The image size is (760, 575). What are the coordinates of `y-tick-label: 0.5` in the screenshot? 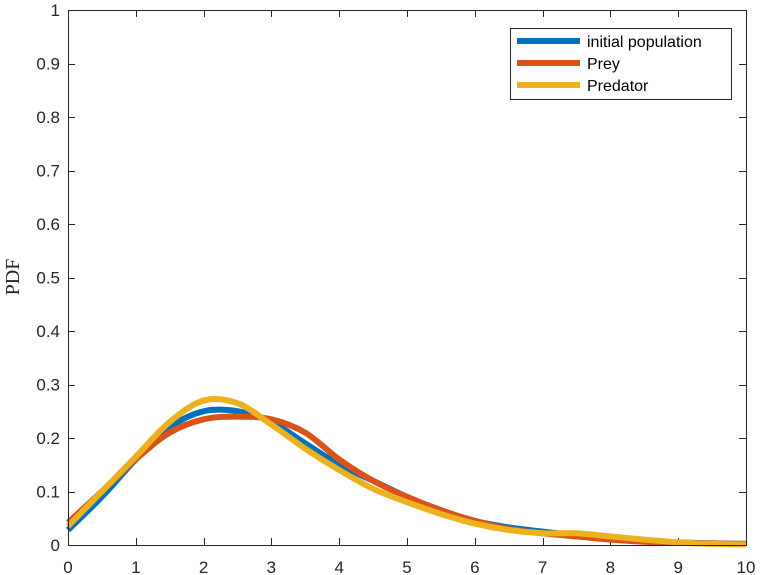 It's located at (48, 278).